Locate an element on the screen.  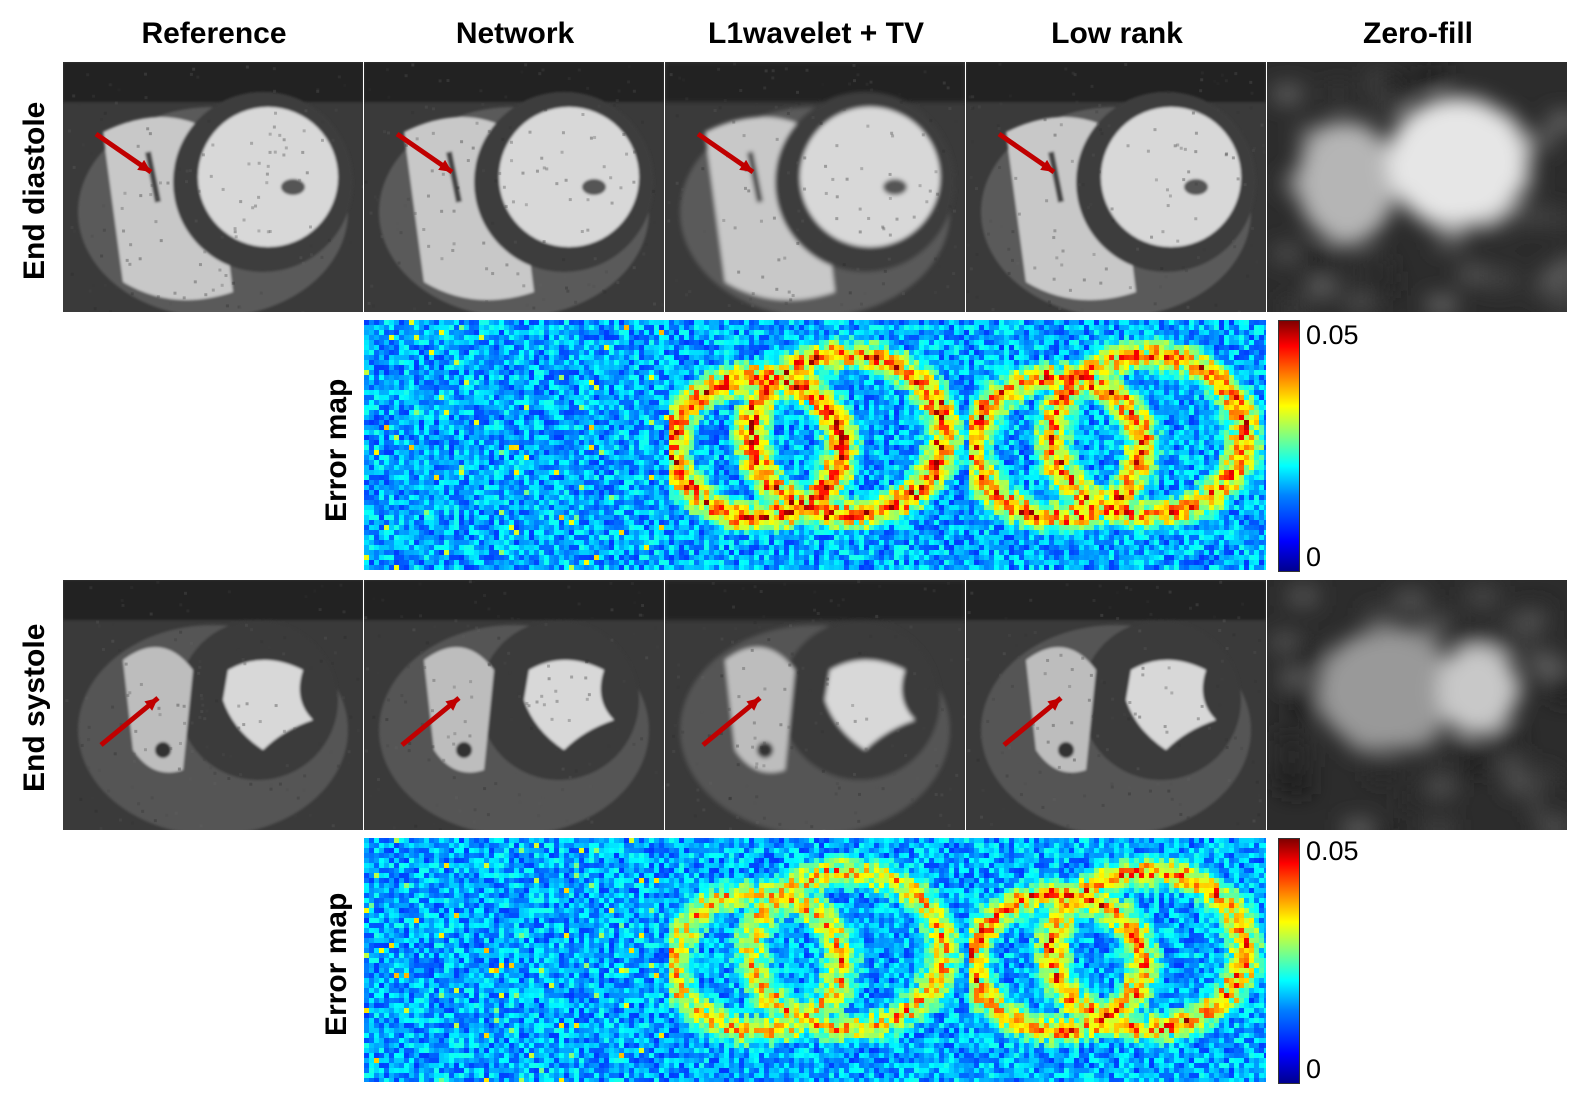
error-map-diastole is located at coordinates (815, 445).